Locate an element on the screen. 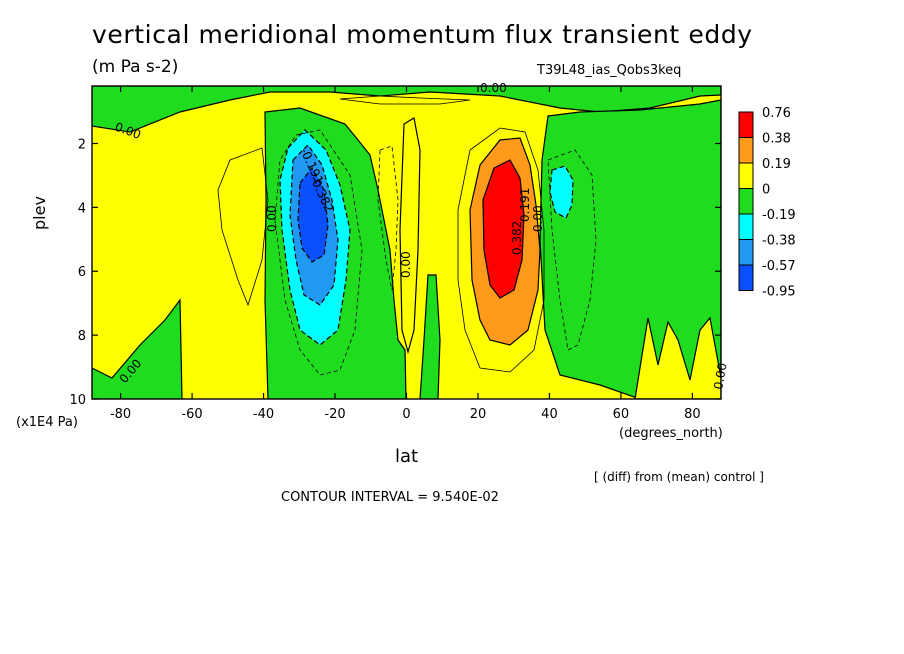 The height and width of the screenshot is (654, 904). y-tick-label: 4 is located at coordinates (82, 208).